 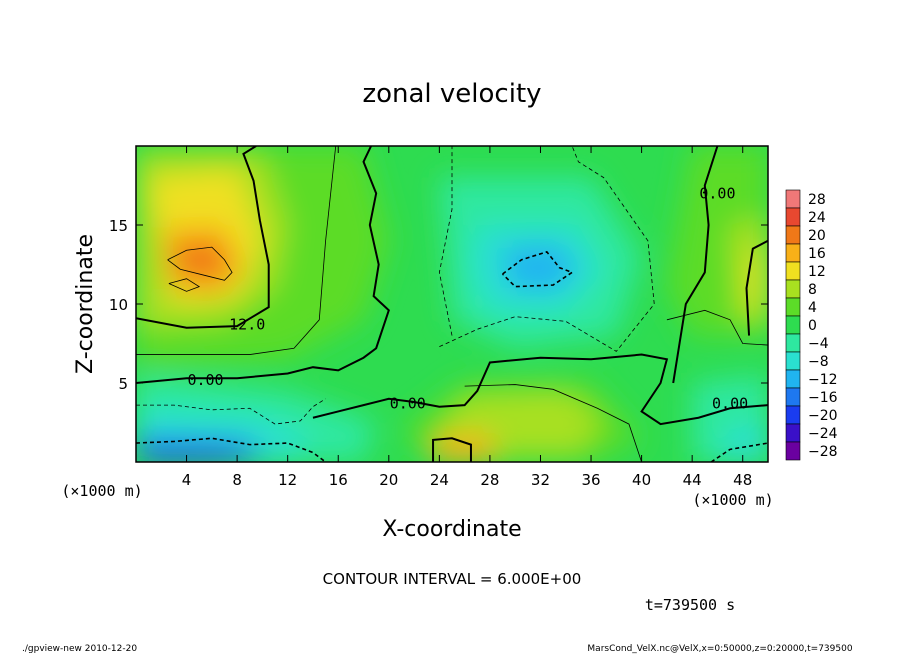 What do you see at coordinates (540, 480) in the screenshot?
I see `x-tick-label: 32` at bounding box center [540, 480].